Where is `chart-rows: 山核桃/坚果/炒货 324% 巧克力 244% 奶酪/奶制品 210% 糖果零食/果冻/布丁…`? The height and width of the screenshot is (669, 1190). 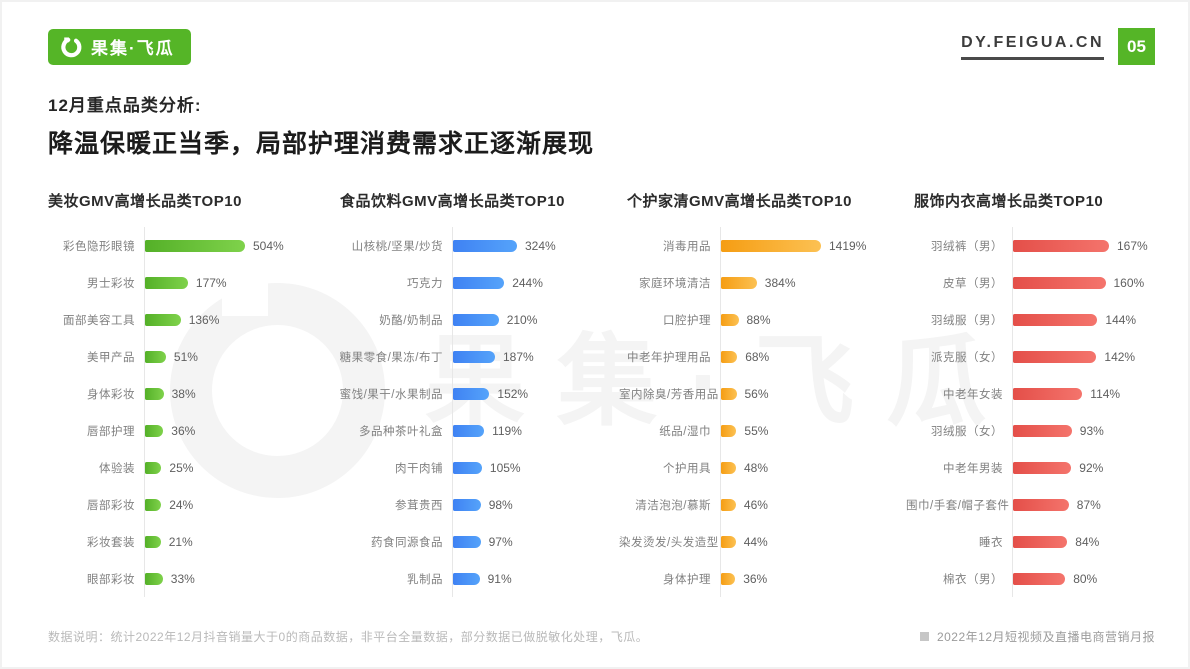 chart-rows: 山核桃/坚果/炒货 324% 巧克力 244% 奶酪/奶制品 210% 糖果零食/果冻/布丁… is located at coordinates (475, 412).